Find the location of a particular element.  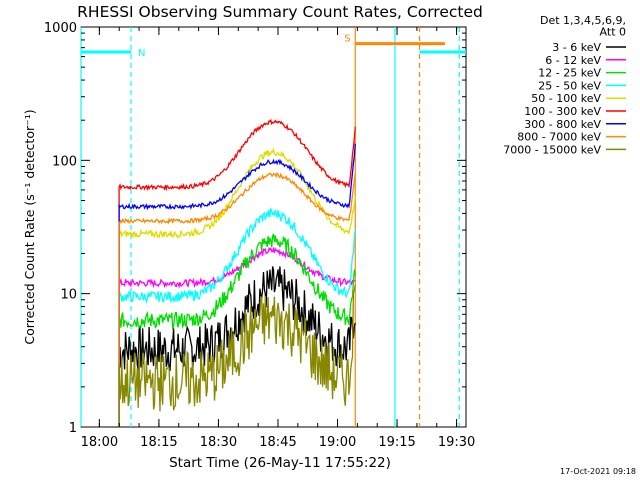

x-tick-label: 19:15 is located at coordinates (396, 442).